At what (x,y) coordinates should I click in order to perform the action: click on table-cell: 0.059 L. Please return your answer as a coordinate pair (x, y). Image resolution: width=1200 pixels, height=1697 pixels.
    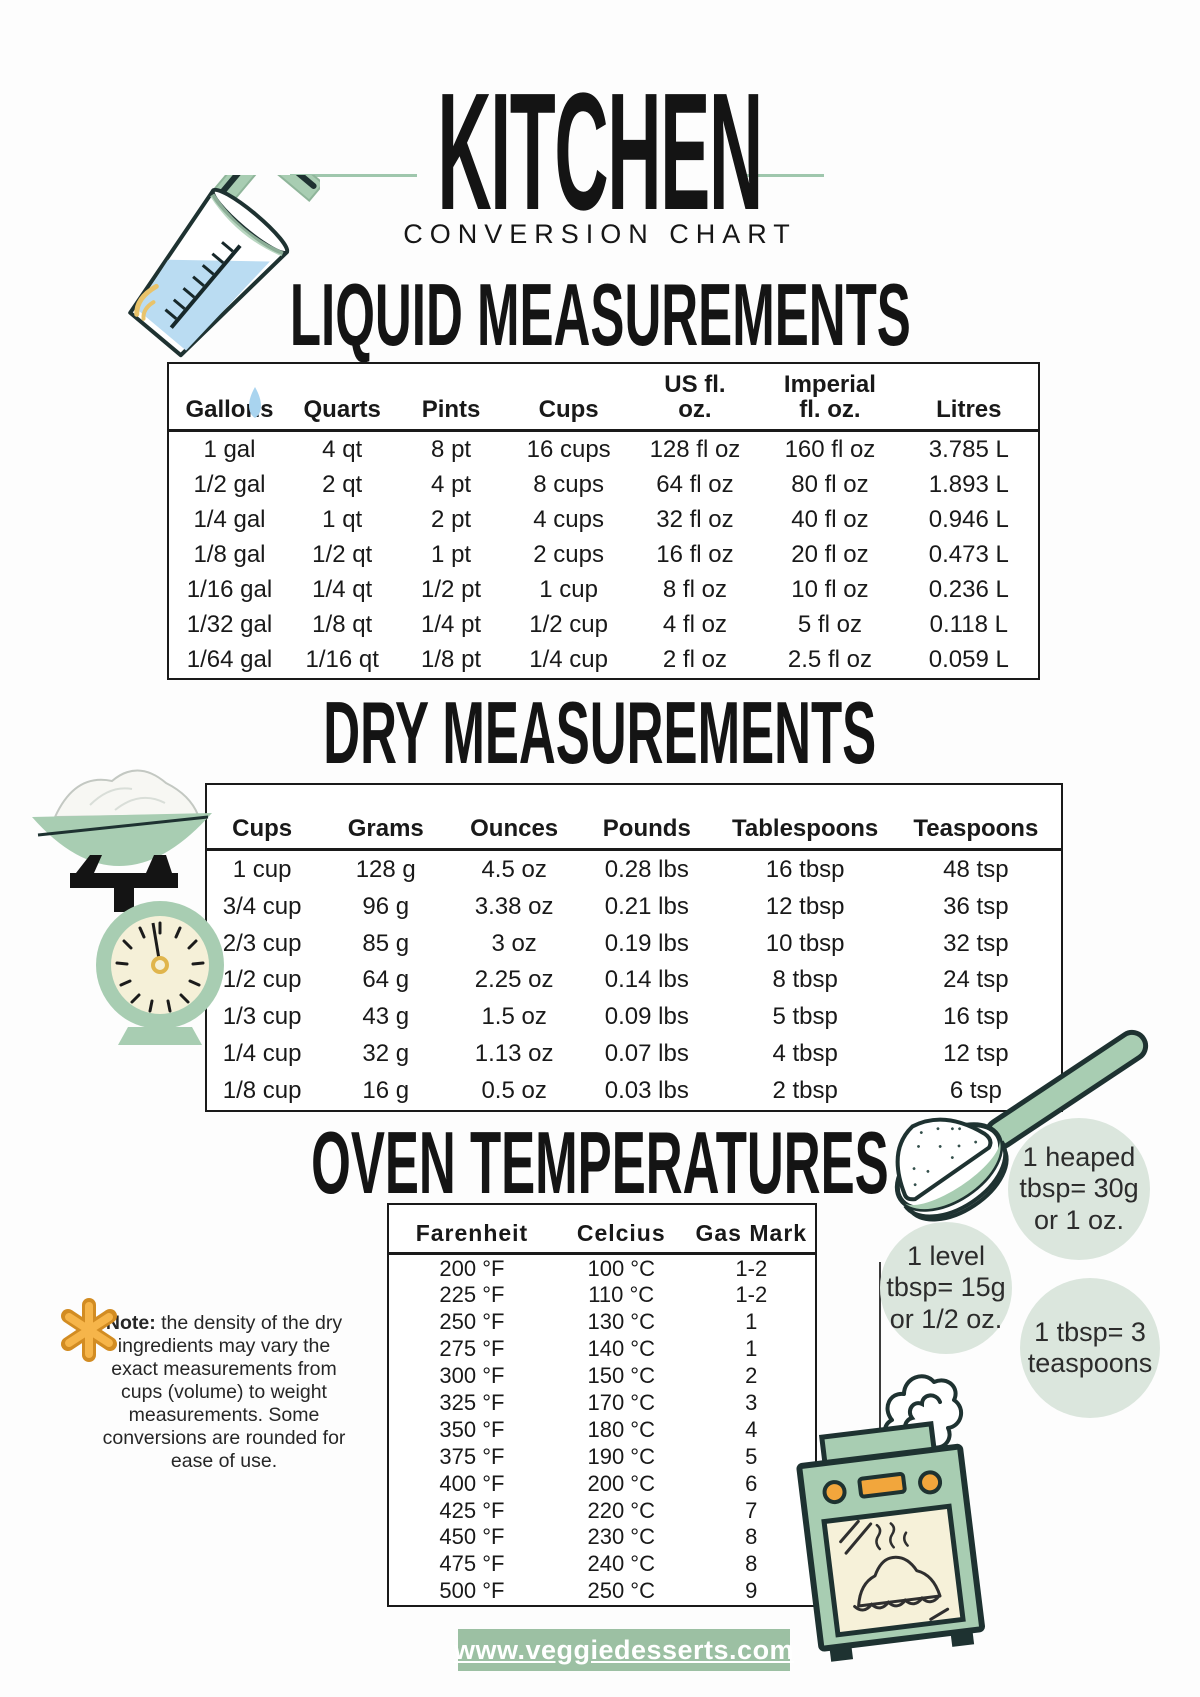
    Looking at the image, I should click on (968, 660).